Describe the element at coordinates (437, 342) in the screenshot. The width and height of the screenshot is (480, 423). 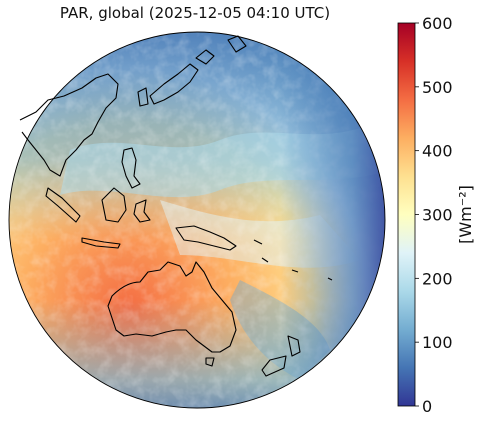
I see `colorbar-tick-label: 100` at that location.